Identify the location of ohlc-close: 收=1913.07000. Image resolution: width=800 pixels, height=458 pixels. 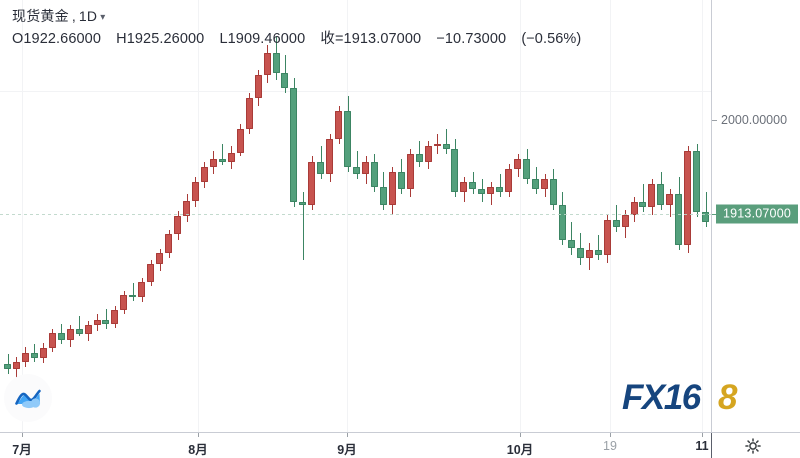
(371, 39).